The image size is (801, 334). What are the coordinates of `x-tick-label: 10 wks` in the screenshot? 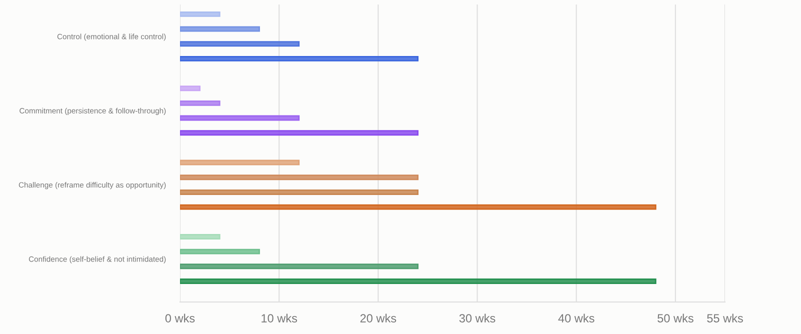 It's located at (280, 318).